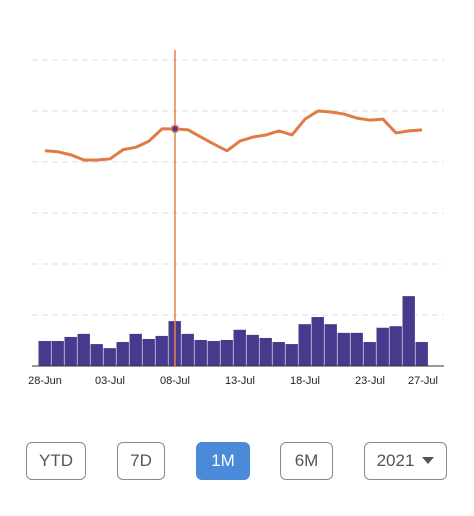 The image size is (474, 516). I want to click on button-label: YTD, so click(56, 460).